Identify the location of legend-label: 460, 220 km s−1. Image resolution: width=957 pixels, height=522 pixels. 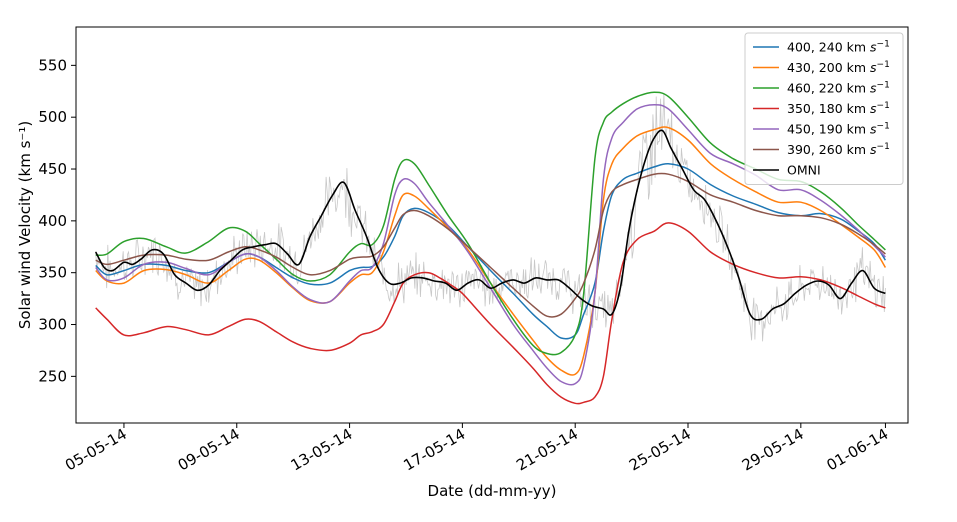
(838, 88).